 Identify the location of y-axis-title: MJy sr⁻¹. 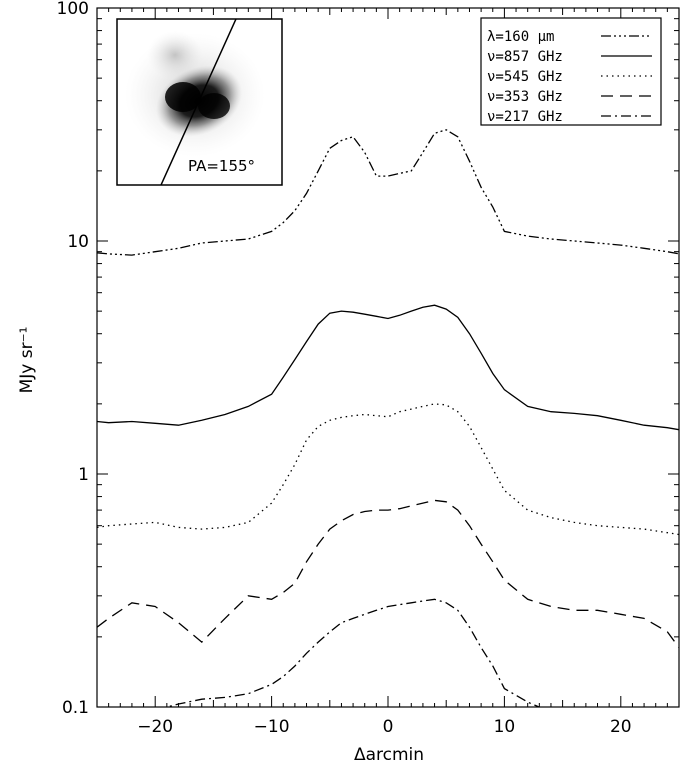
(27, 360).